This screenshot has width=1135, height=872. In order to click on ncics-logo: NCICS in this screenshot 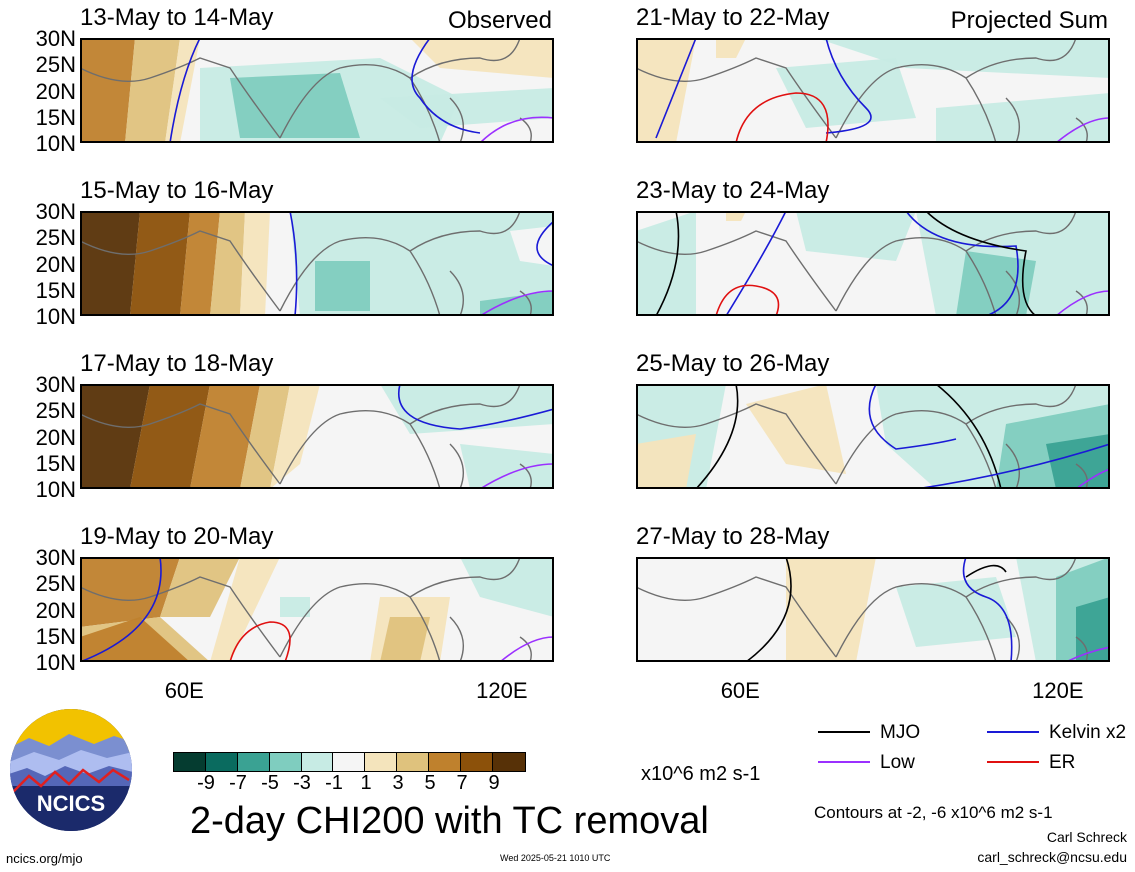, I will do `click(71, 770)`.